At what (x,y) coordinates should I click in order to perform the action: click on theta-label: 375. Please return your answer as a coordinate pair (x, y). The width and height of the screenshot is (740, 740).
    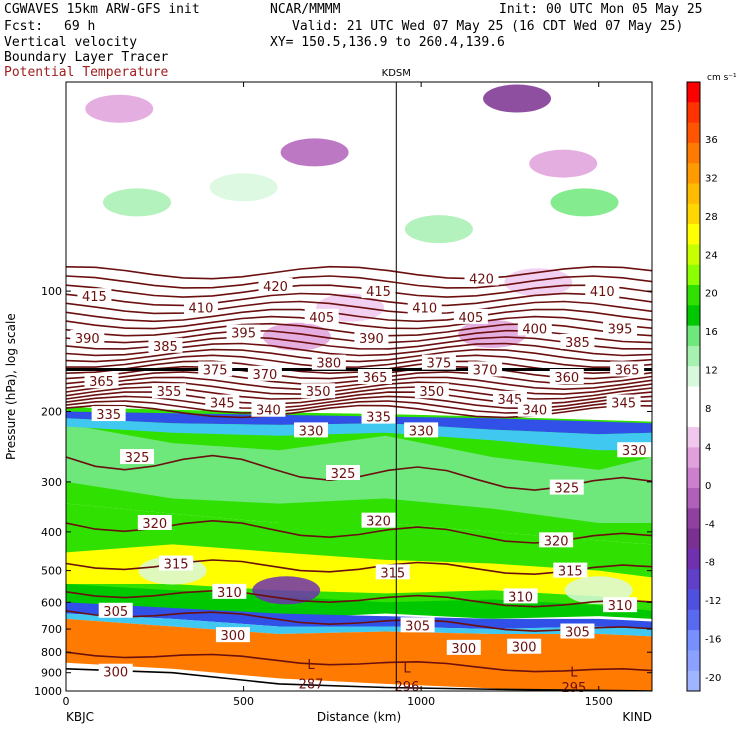
    Looking at the image, I should click on (438, 364).